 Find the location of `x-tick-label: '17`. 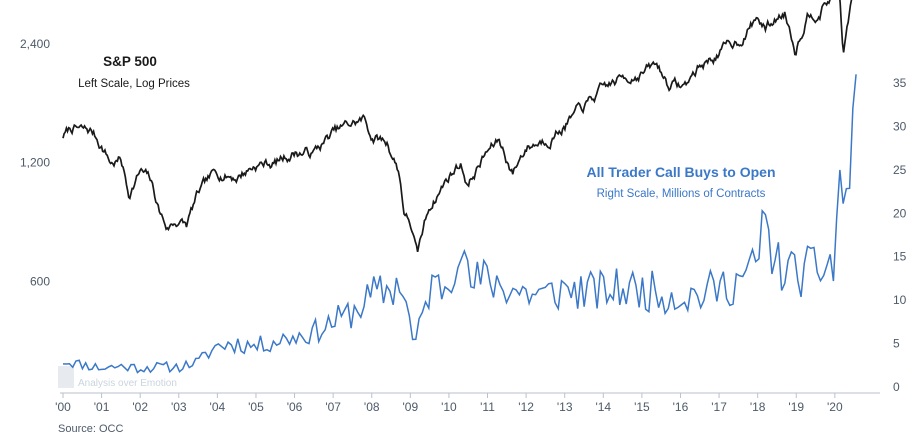

x-tick-label: '17 is located at coordinates (719, 407).